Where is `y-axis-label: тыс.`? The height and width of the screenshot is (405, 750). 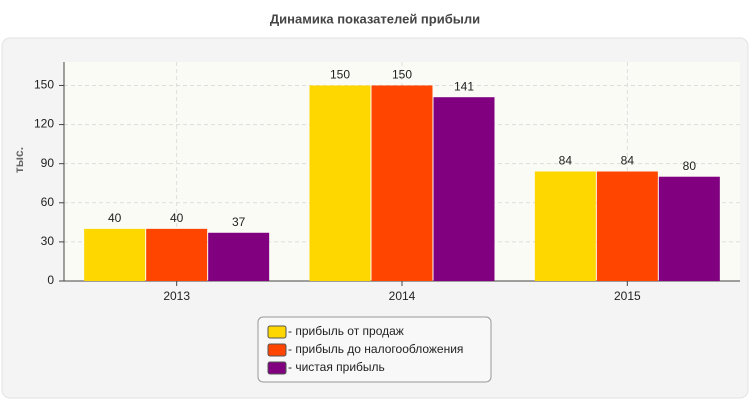 y-axis-label: тыс. is located at coordinates (19, 160).